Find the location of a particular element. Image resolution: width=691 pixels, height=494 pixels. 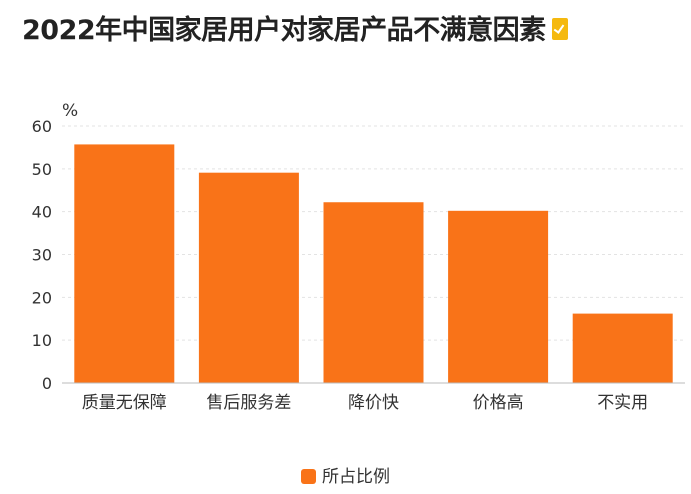

y-axis-ticks: 0 10 20 30 40 50 60 is located at coordinates (42, 255).